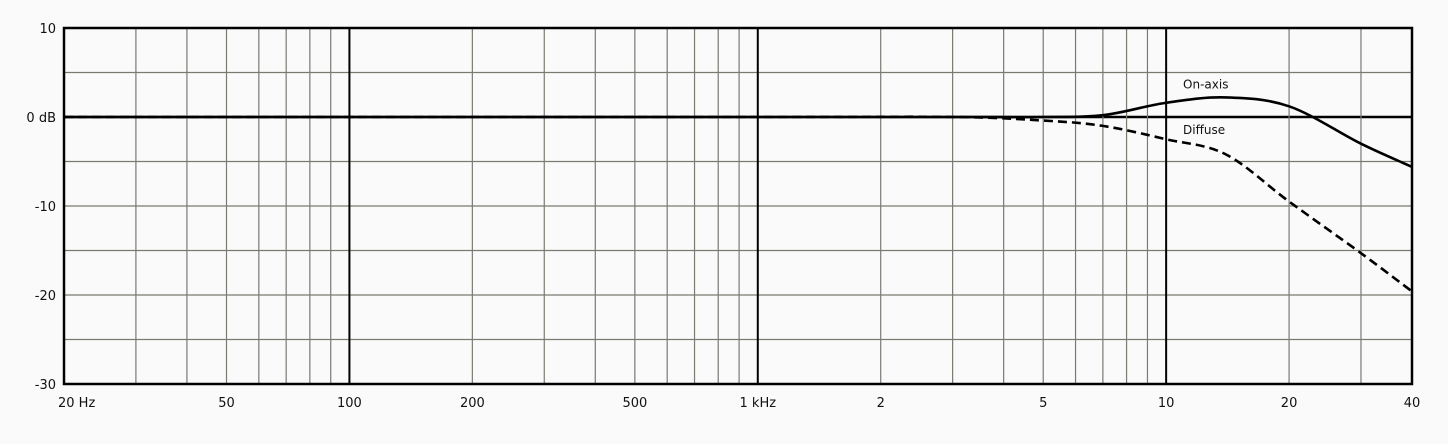  I want to click on series-label-on-axis: On-axis, so click(1205, 85).